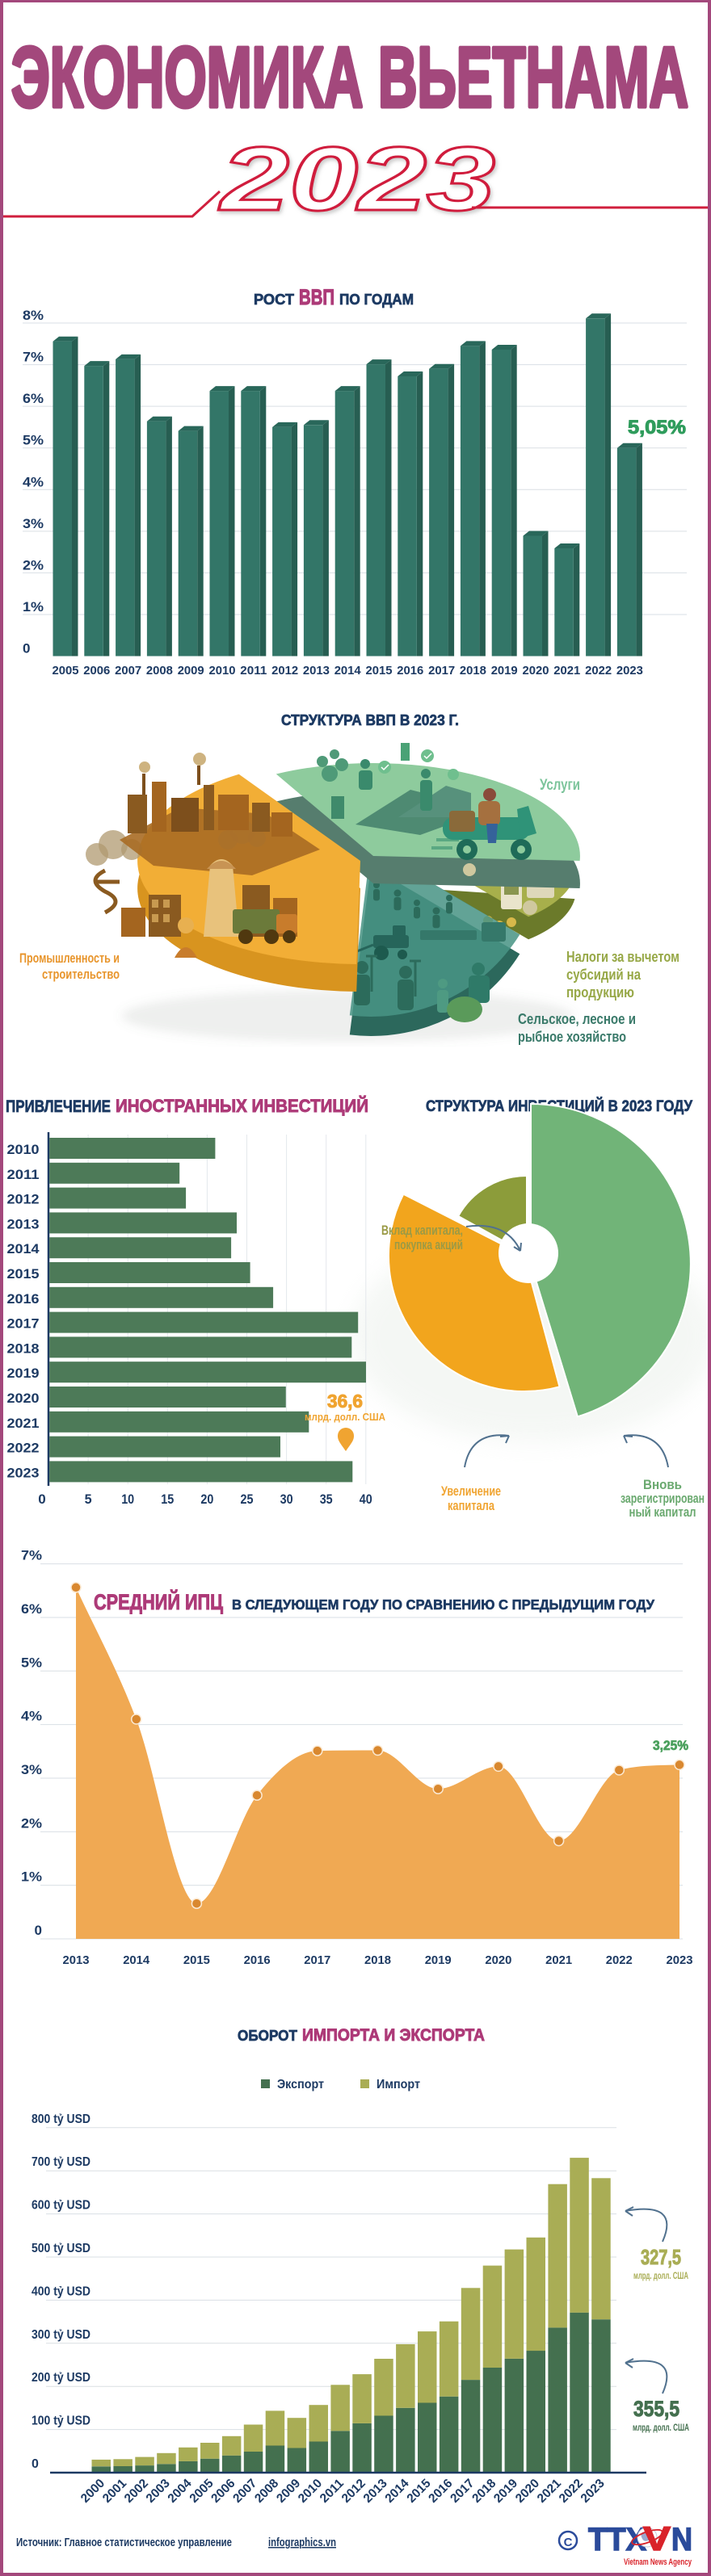 The height and width of the screenshot is (2576, 711). What do you see at coordinates (326, 1499) in the screenshot?
I see `svg-text: 35` at bounding box center [326, 1499].